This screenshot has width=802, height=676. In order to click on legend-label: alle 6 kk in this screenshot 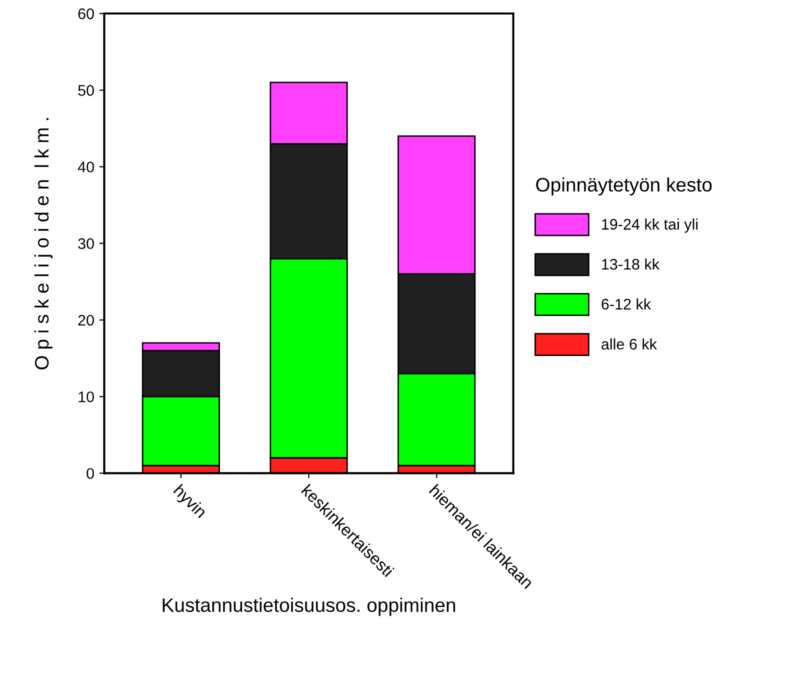, I will do `click(629, 344)`.